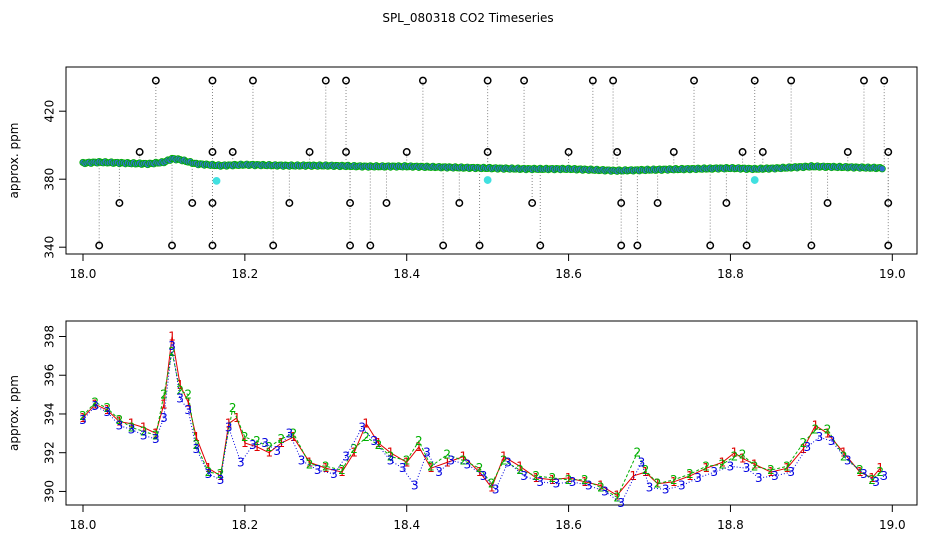  What do you see at coordinates (83, 525) in the screenshot?
I see `x-tick-label-18.0: 18.0` at bounding box center [83, 525].